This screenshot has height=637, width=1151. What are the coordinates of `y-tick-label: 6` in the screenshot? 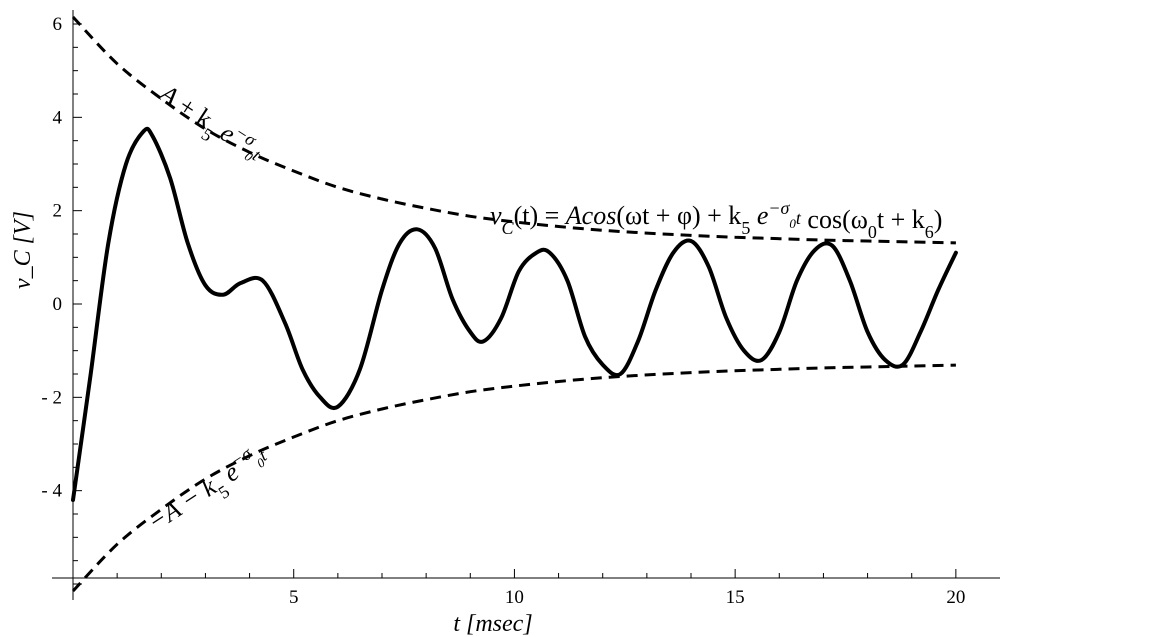 It's located at (58, 24).